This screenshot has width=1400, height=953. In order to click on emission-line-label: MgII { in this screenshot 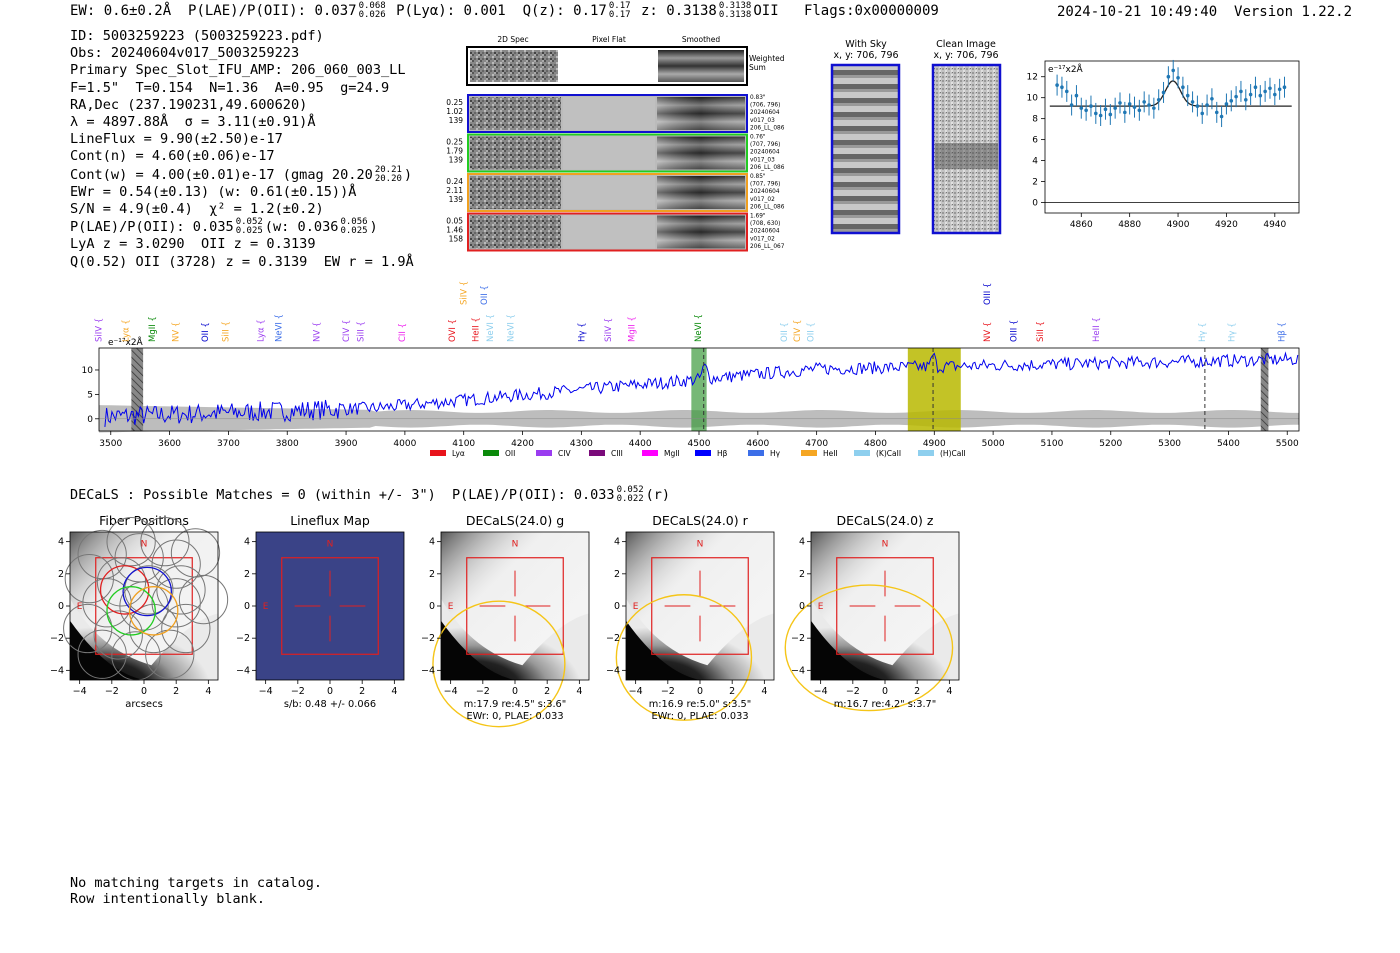, I will do `click(632, 329)`.